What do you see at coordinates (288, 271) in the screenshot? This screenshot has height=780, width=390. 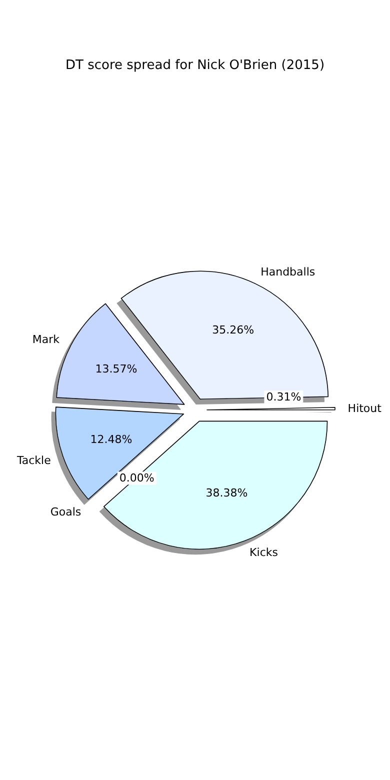 I see `slice-label: Handballs` at bounding box center [288, 271].